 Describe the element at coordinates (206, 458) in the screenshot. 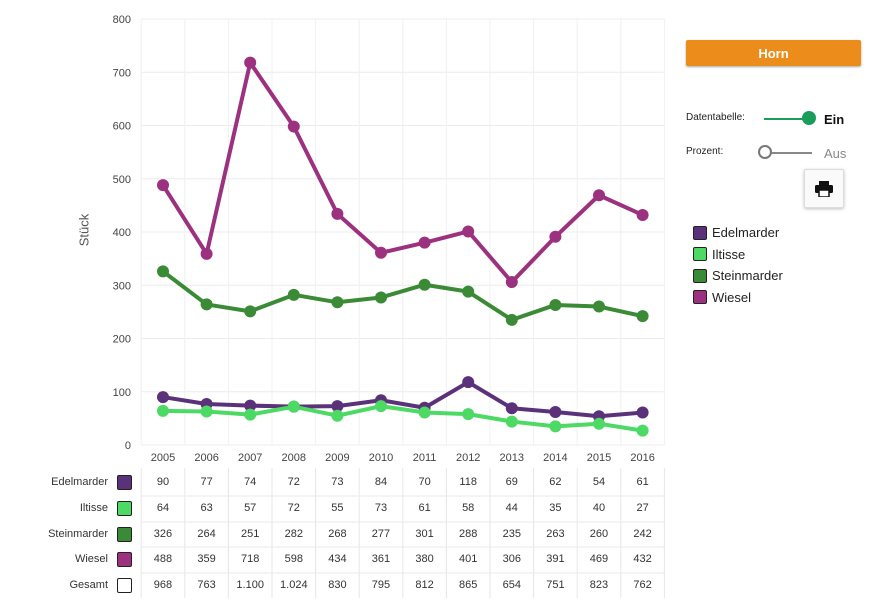

I see `x-tick-label: 2006` at that location.